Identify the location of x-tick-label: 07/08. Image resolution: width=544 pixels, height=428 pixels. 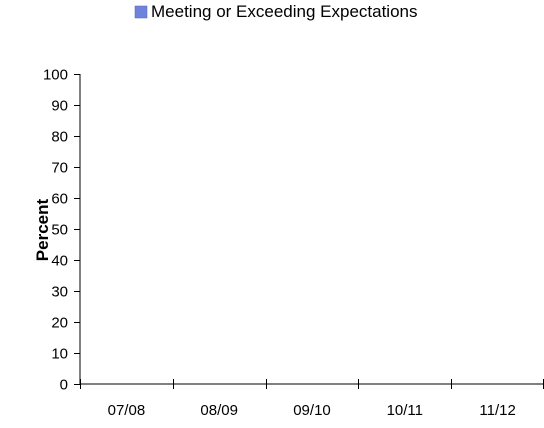
(127, 410).